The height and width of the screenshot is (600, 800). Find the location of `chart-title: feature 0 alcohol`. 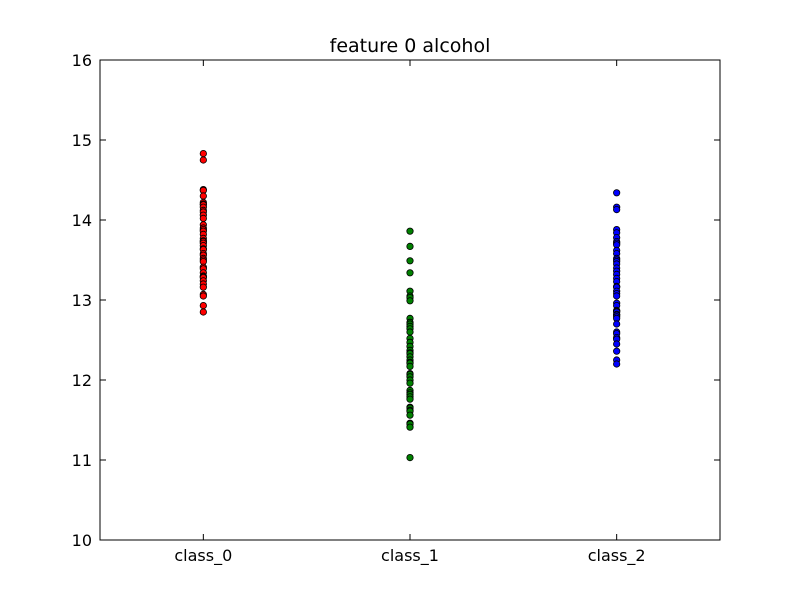

chart-title: feature 0 alcohol is located at coordinates (410, 46).